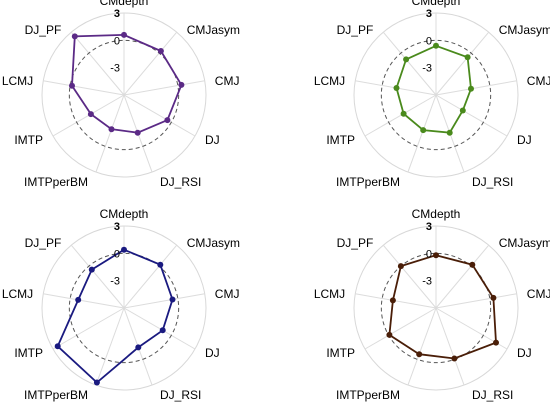 The height and width of the screenshot is (417, 550). Describe the element at coordinates (450, 346) in the screenshot. I see `spoke-dj_rsi` at that location.